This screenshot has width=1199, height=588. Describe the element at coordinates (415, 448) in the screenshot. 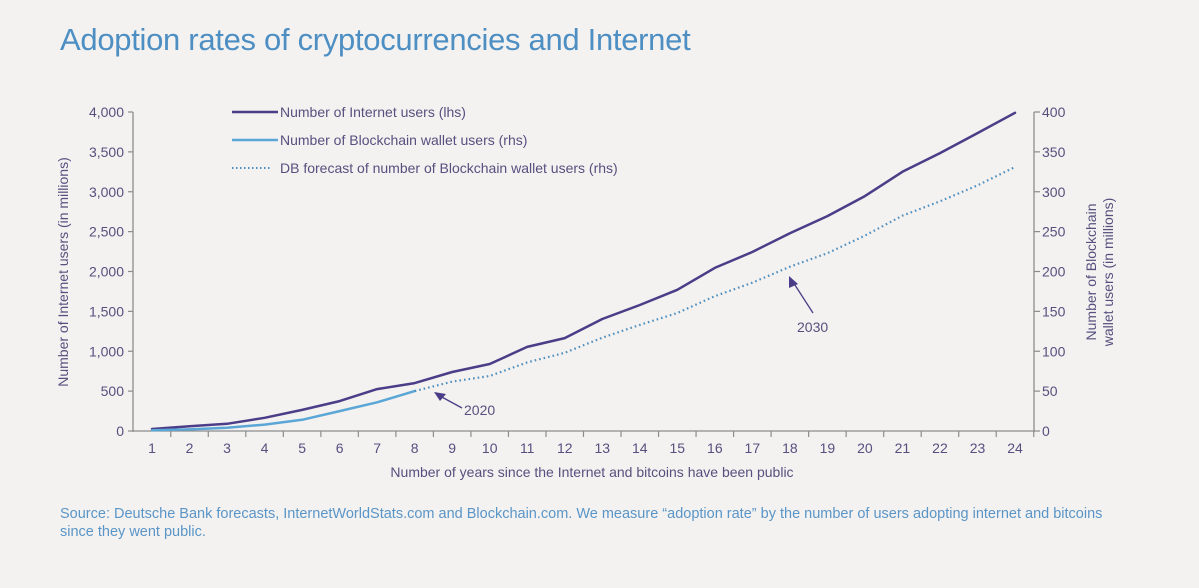

I see `x-tick-label: 8` at that location.